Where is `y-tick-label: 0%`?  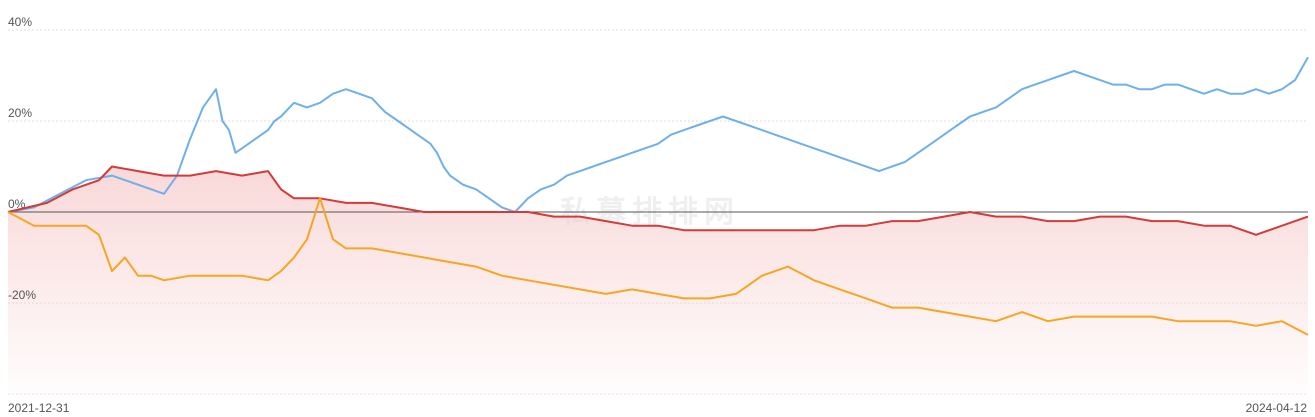
y-tick-label: 0% is located at coordinates (17, 204).